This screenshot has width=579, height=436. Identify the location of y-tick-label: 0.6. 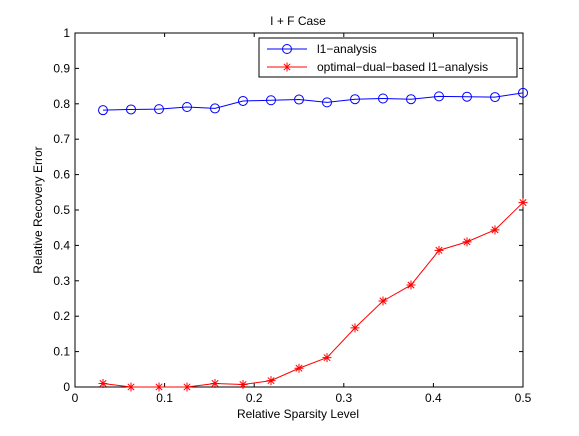
(61, 175).